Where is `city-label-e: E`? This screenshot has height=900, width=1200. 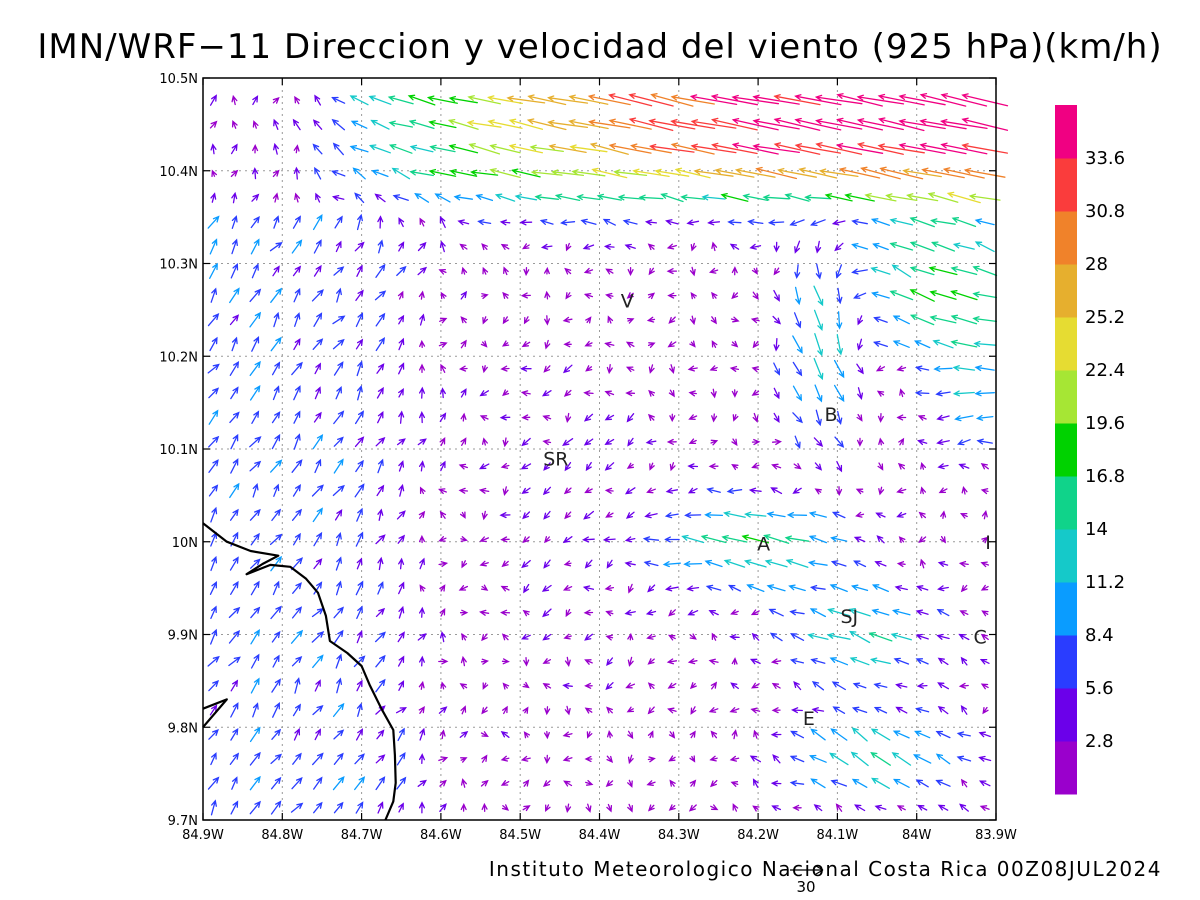 city-label-e: E is located at coordinates (809, 719).